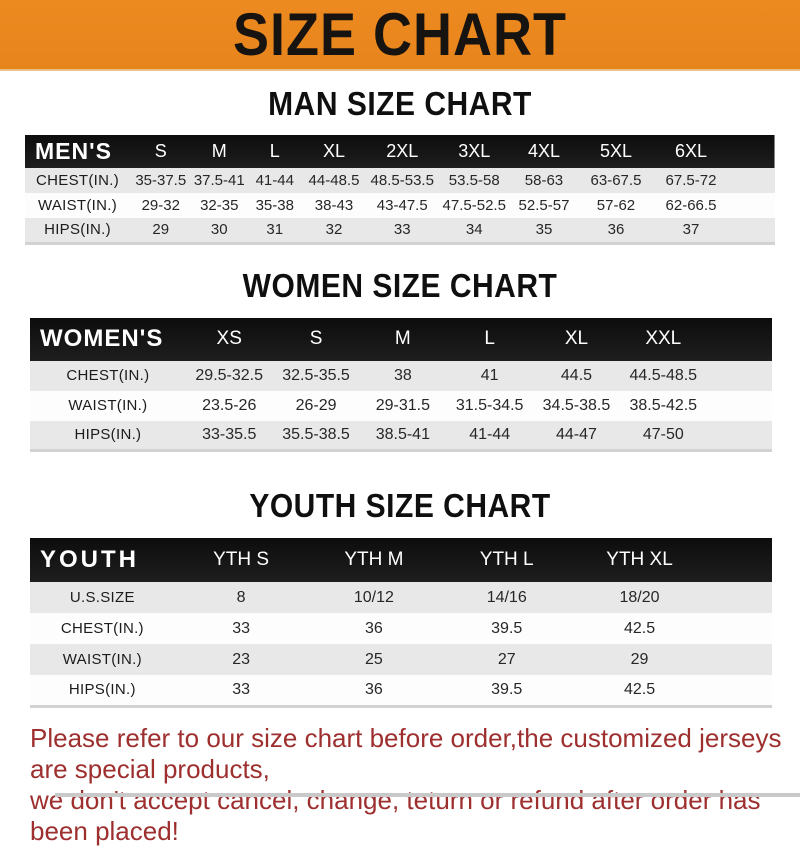  Describe the element at coordinates (506, 559) in the screenshot. I see `youth-col-header: YTH L` at that location.